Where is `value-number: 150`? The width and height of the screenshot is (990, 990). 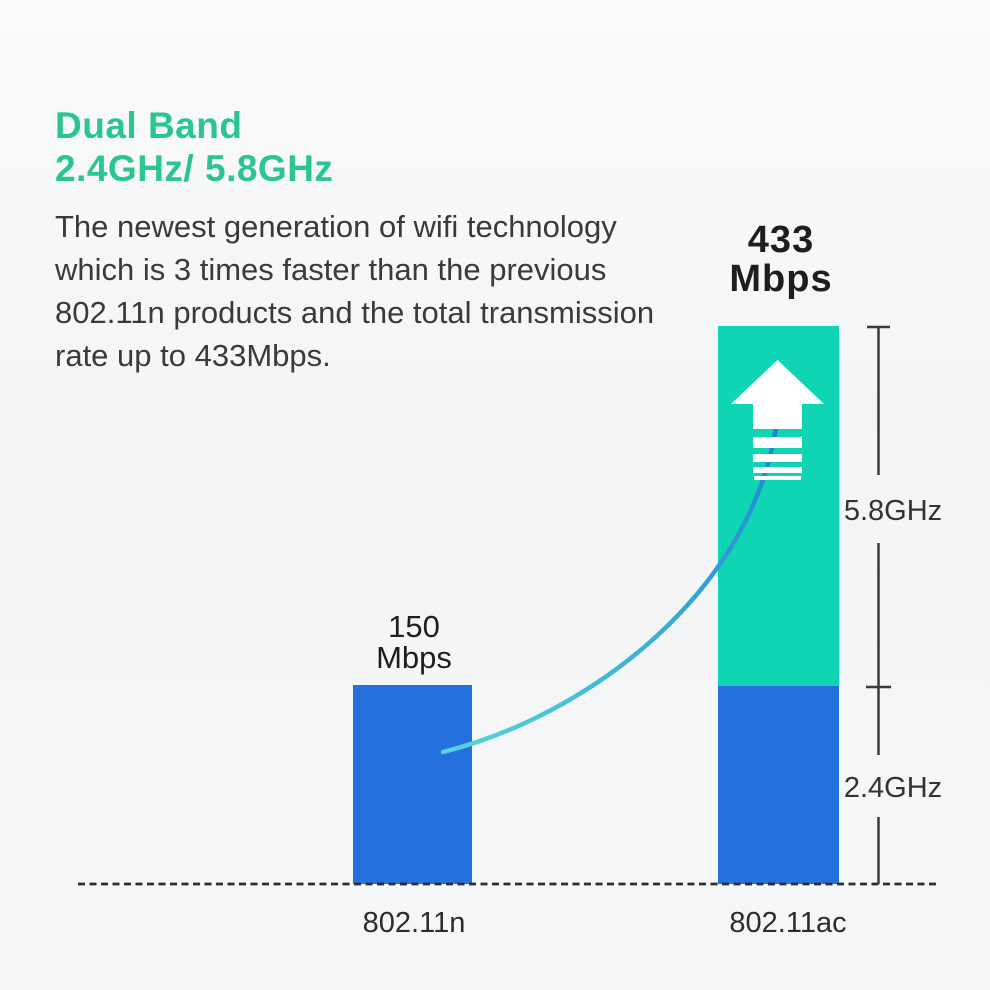
value-number: 150 is located at coordinates (414, 626).